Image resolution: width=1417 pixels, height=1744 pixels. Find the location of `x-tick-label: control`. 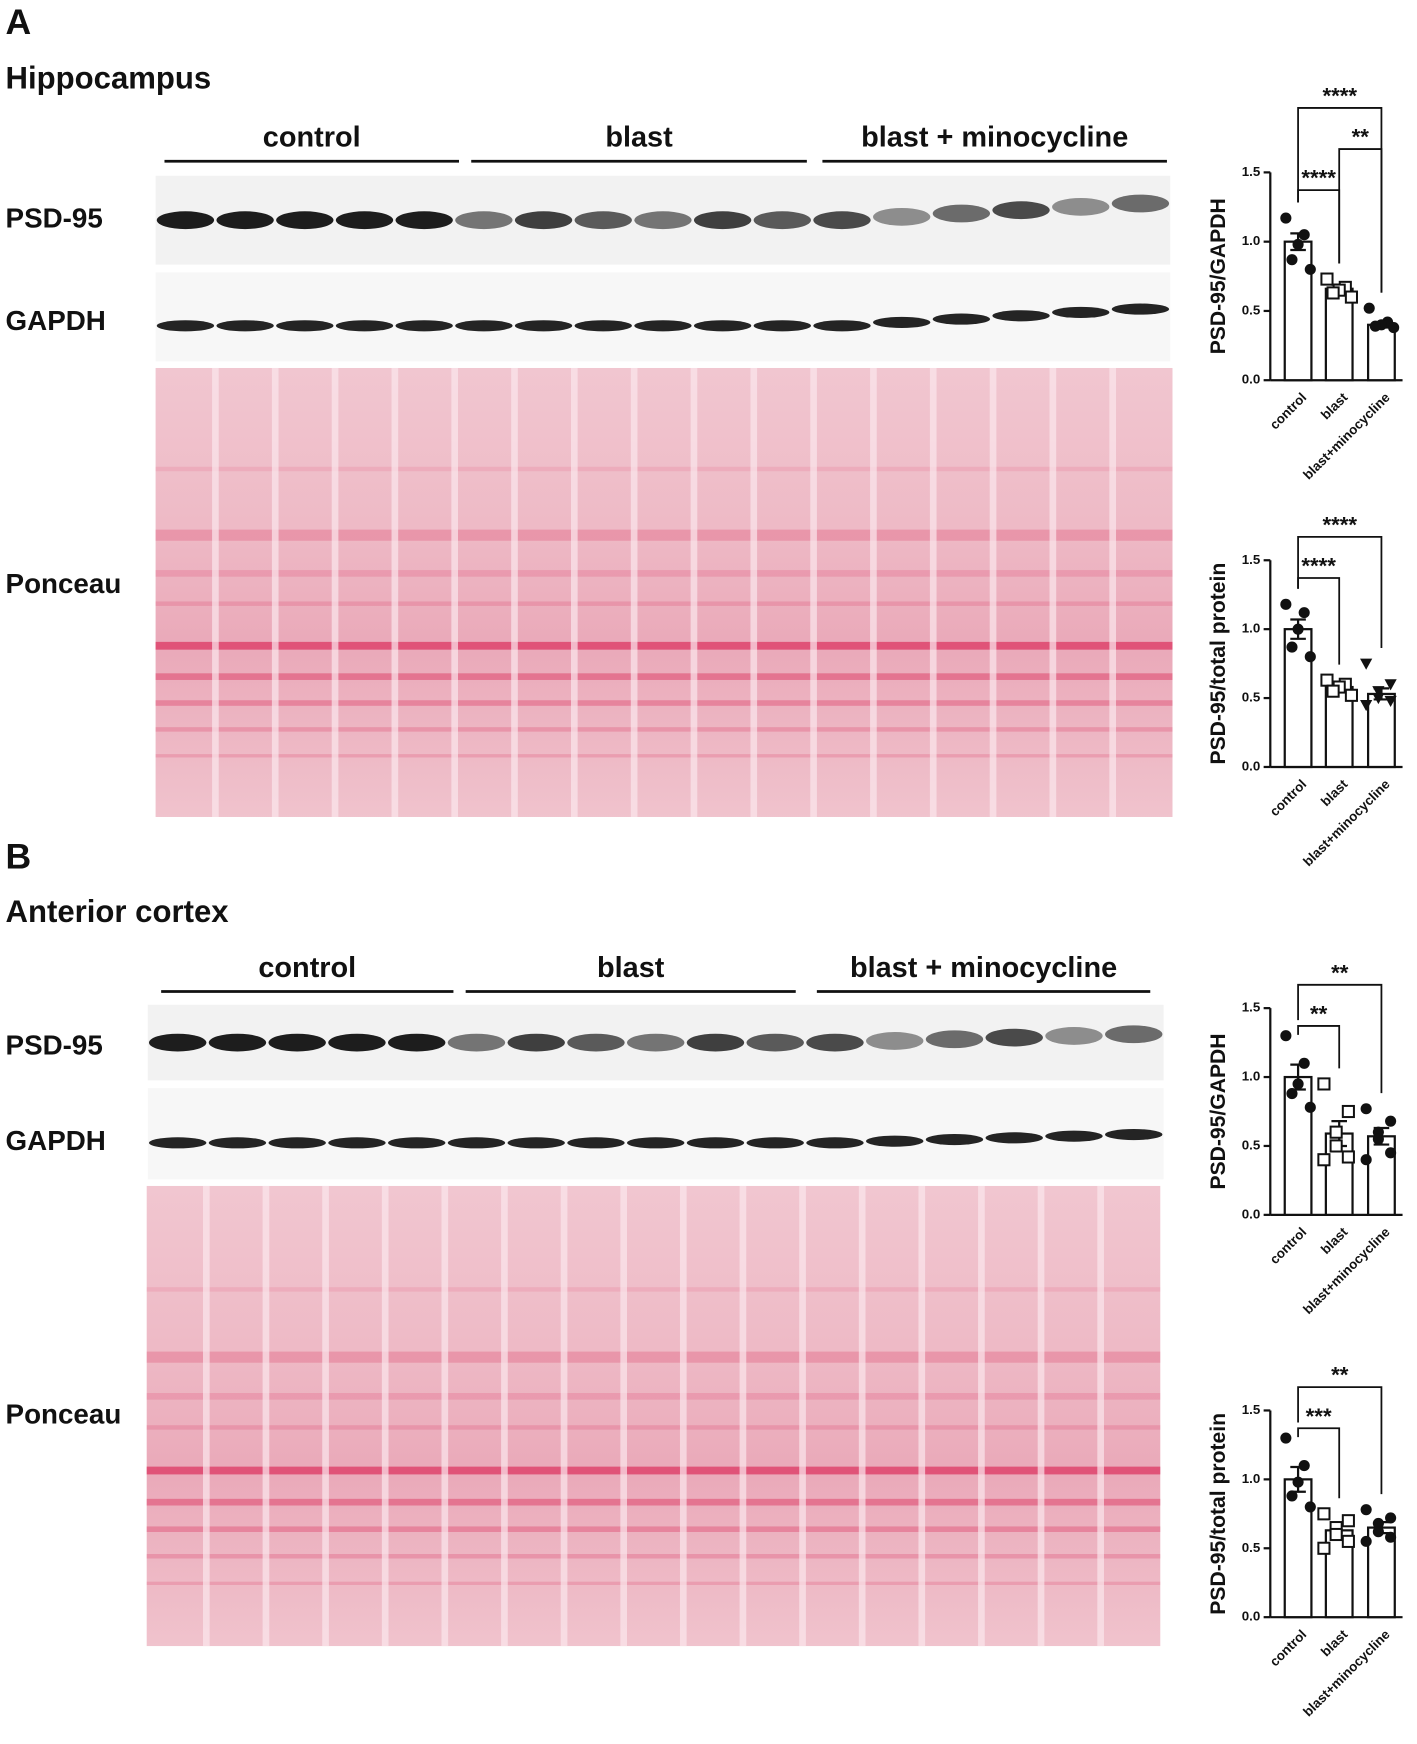

x-tick-label: control is located at coordinates (1288, 411).